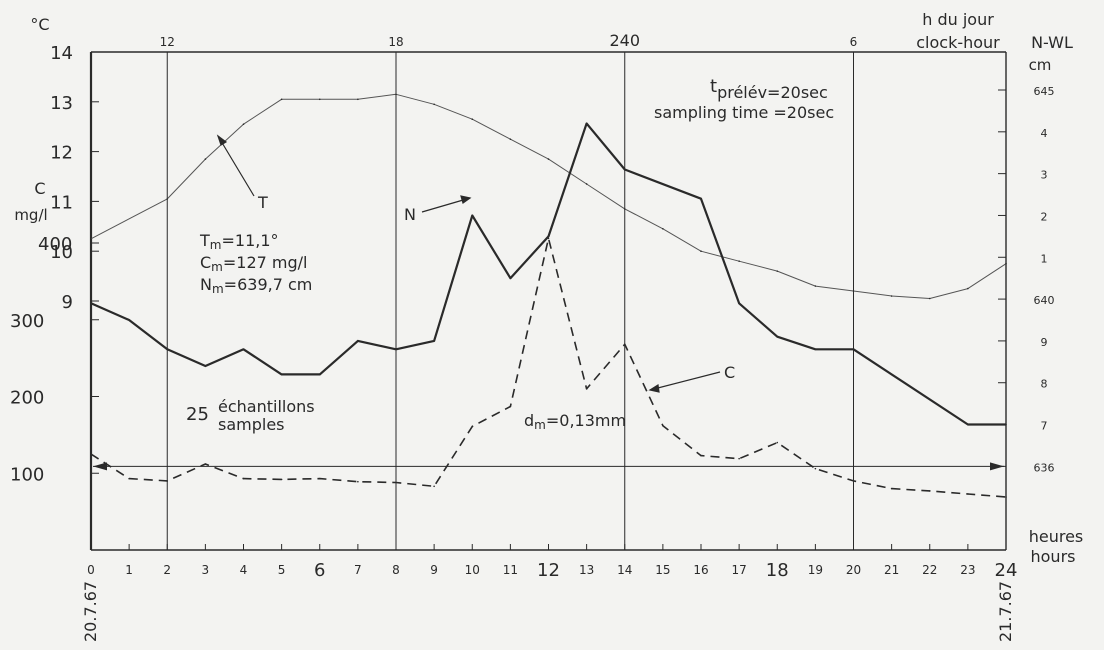 Image resolution: width=1104 pixels, height=650 pixels. Describe the element at coordinates (61, 202) in the screenshot. I see `left-T-tick-label-2: 11` at that location.